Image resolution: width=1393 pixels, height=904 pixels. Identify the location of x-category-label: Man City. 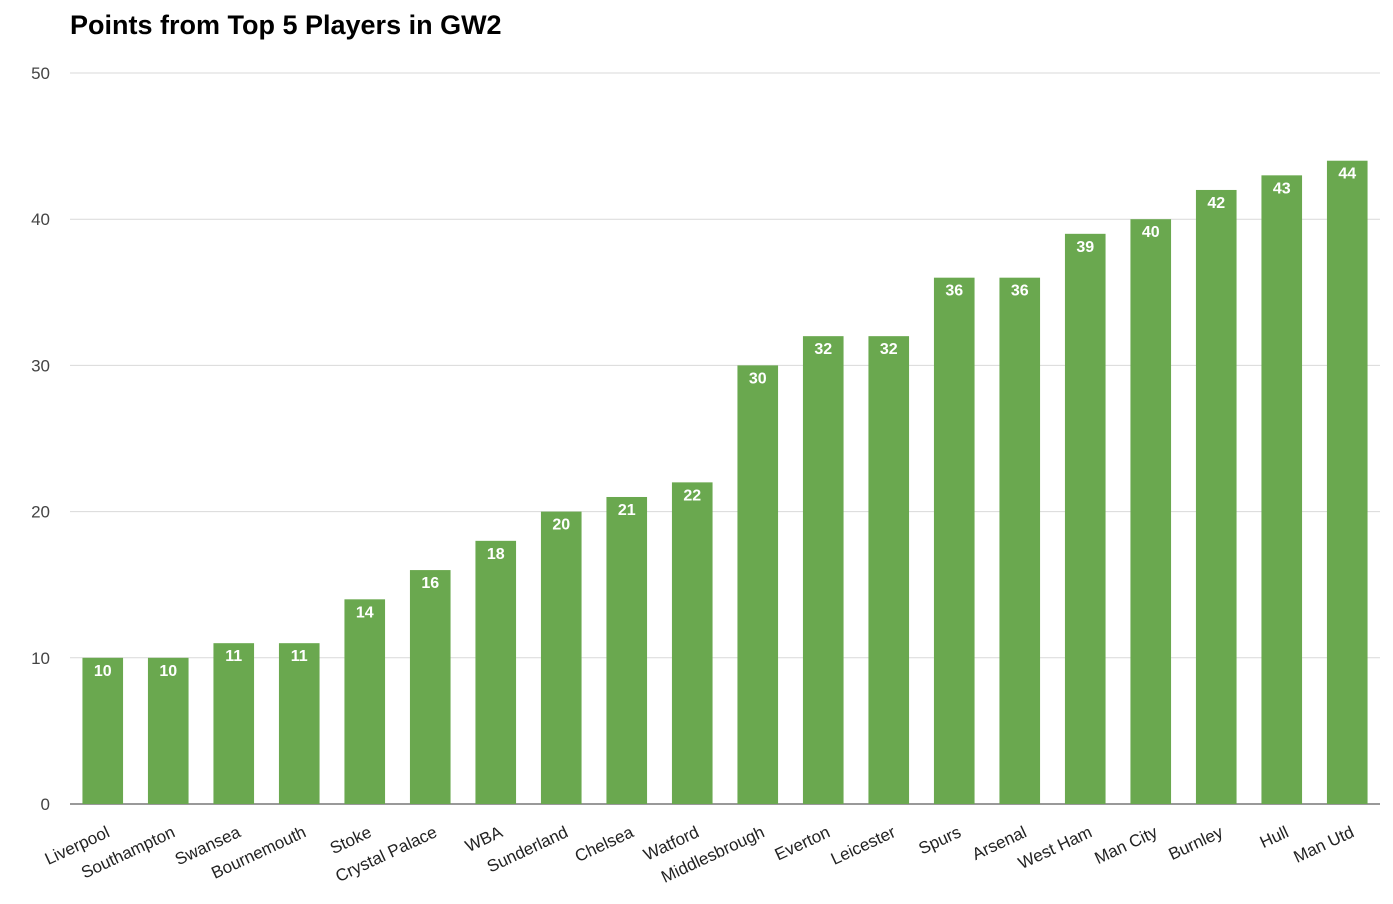
(1126, 845).